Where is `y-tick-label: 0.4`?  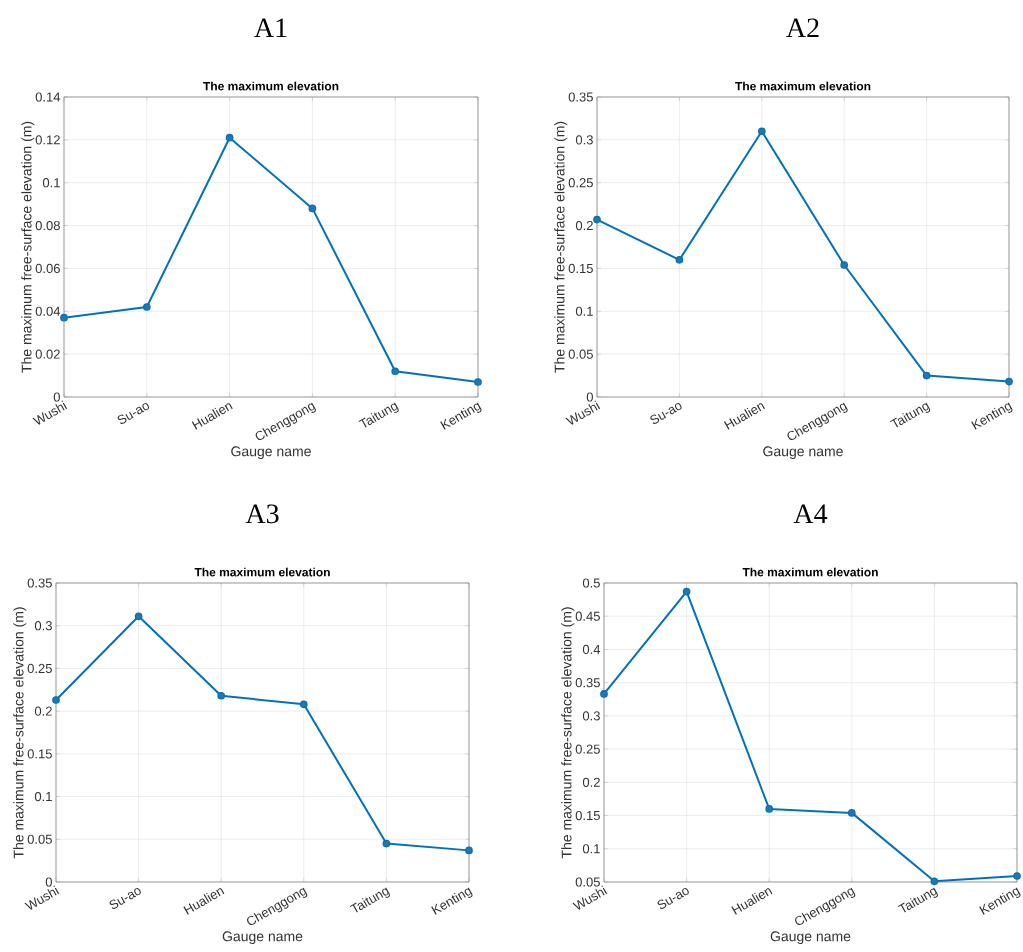
y-tick-label: 0.4 is located at coordinates (591, 649).